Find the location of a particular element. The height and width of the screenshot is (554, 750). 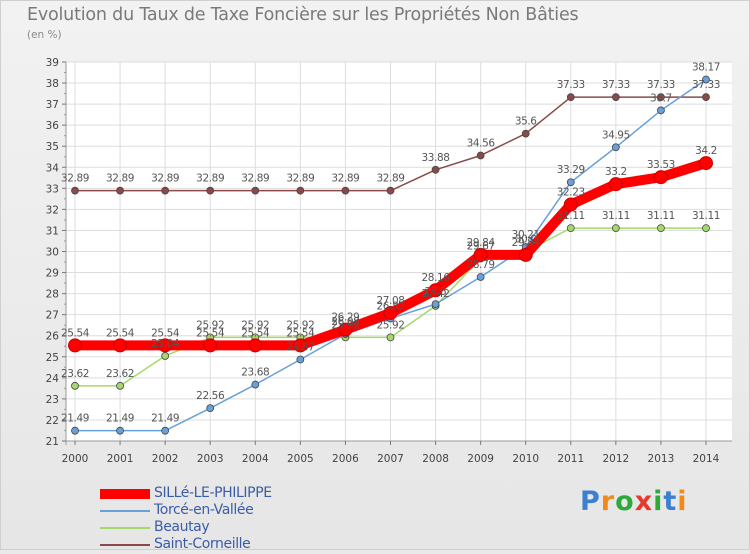

legend-item-torc-en-vall-e: Torcé-en-Vallée is located at coordinates (250, 511).